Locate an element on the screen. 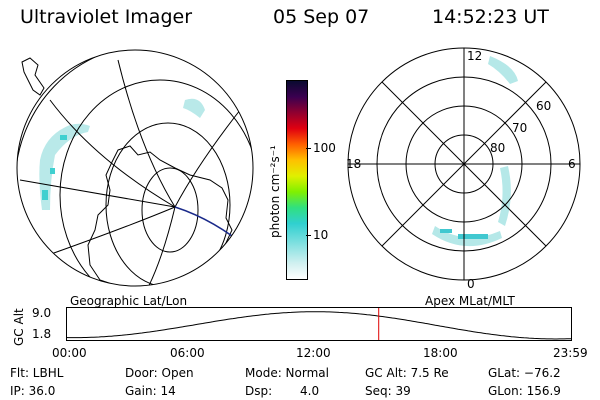  mode-info: Mode: Normal is located at coordinates (287, 373).